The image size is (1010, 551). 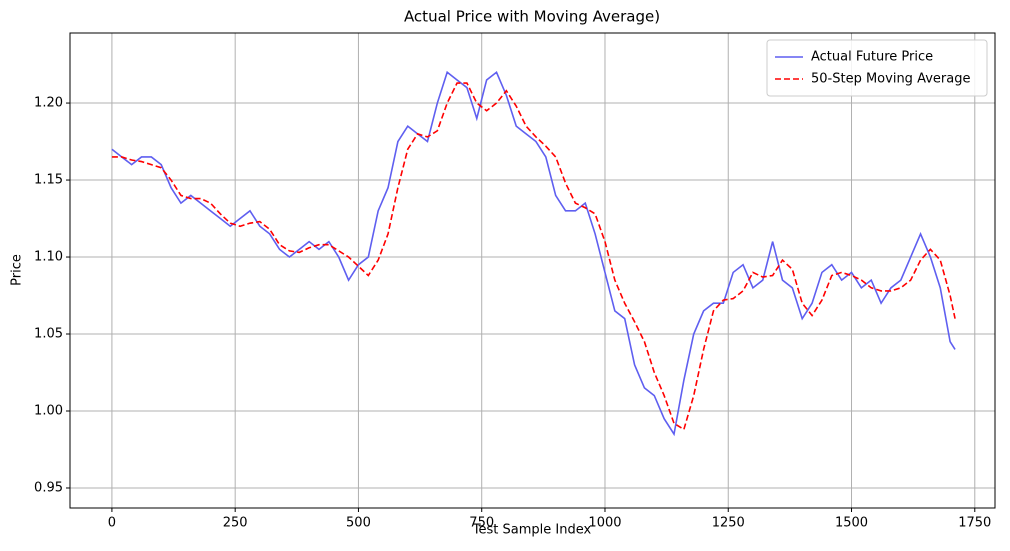 What do you see at coordinates (235, 523) in the screenshot?
I see `x-tick-label: 250` at bounding box center [235, 523].